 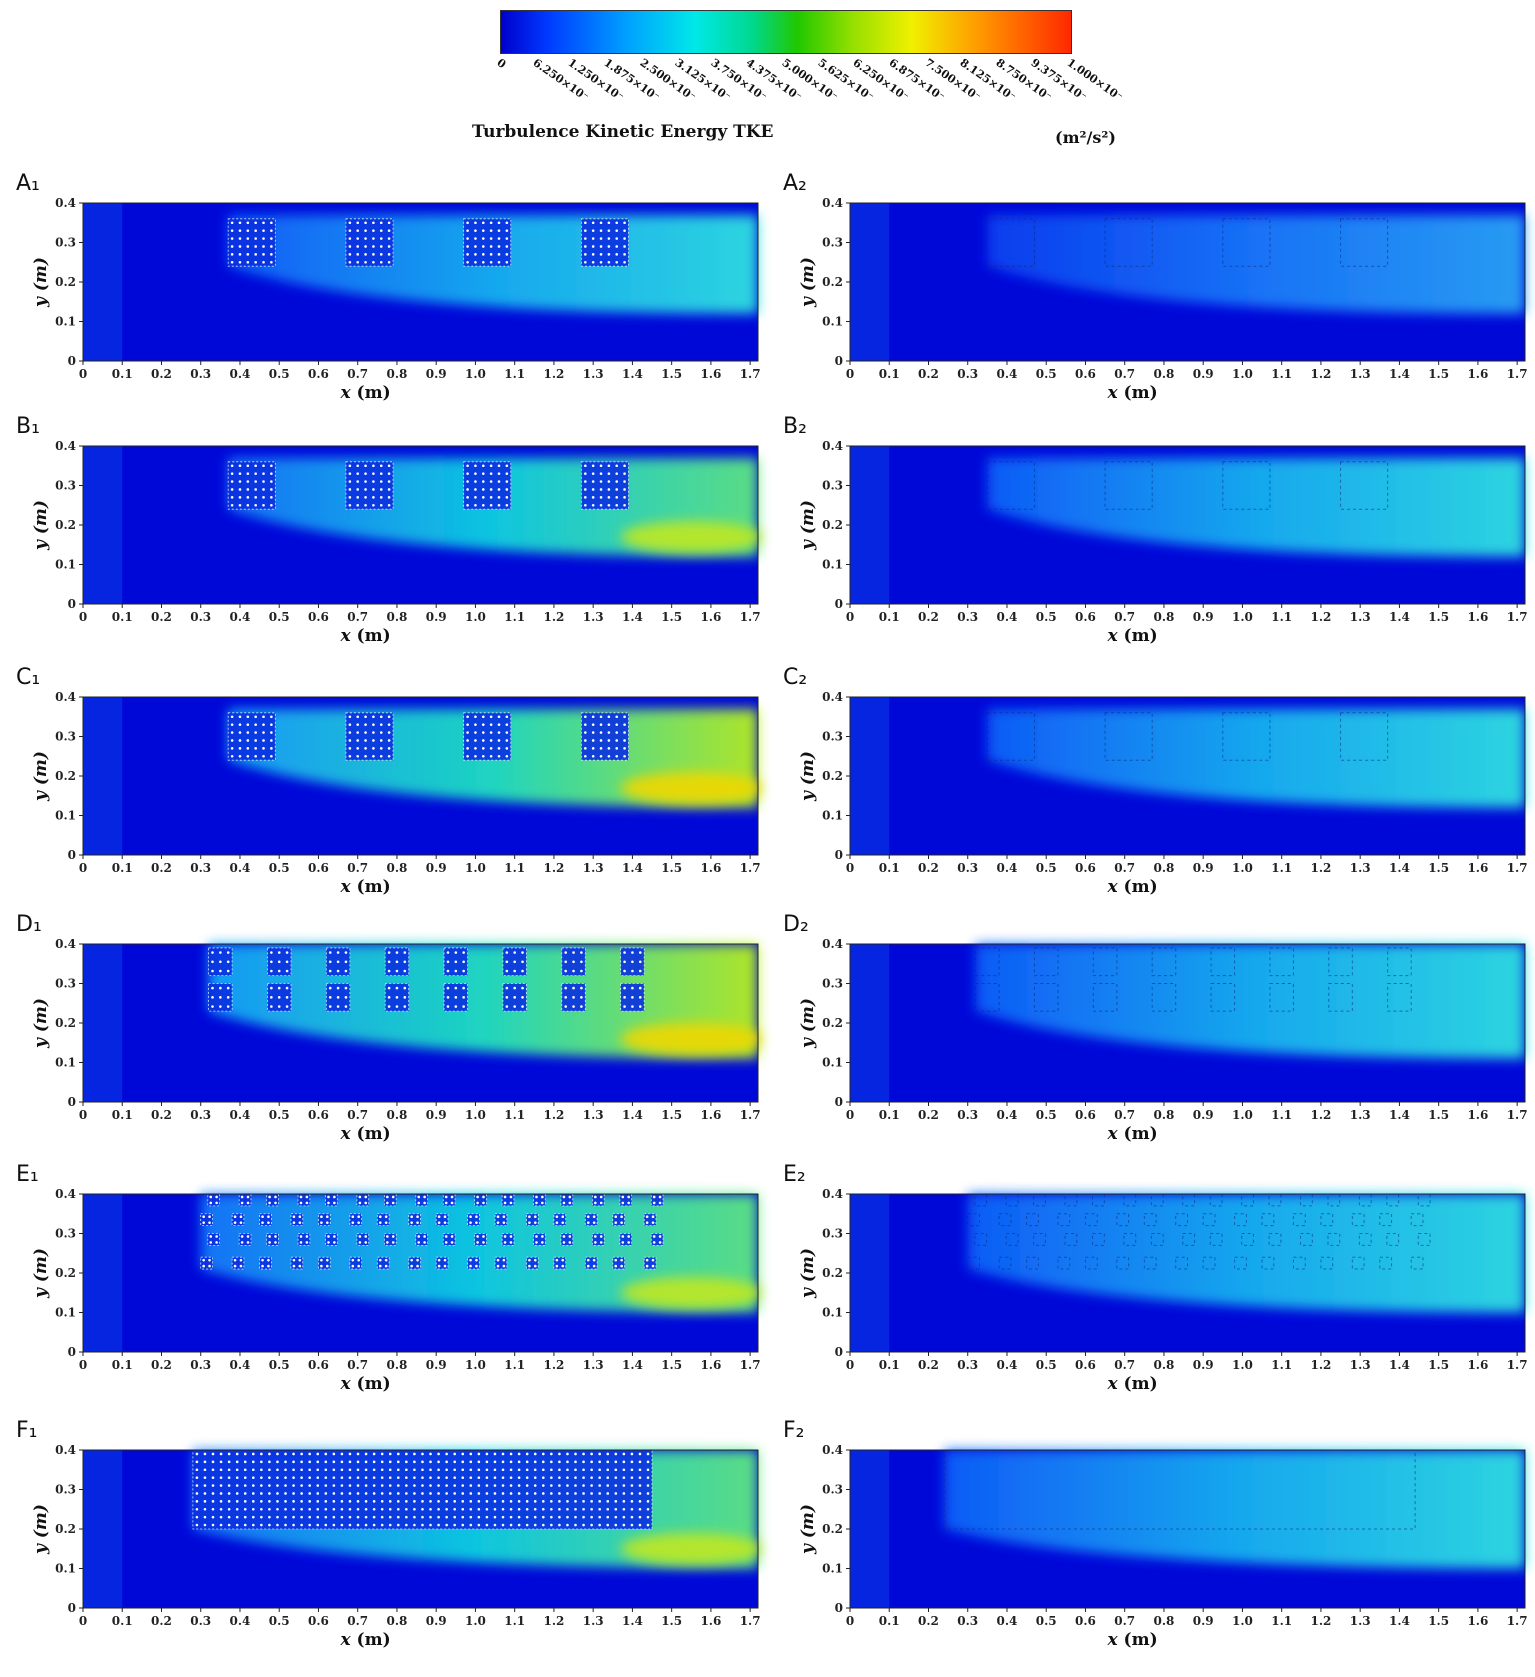 What do you see at coordinates (832, 525) in the screenshot?
I see `y-tick-label: 0.2` at bounding box center [832, 525].